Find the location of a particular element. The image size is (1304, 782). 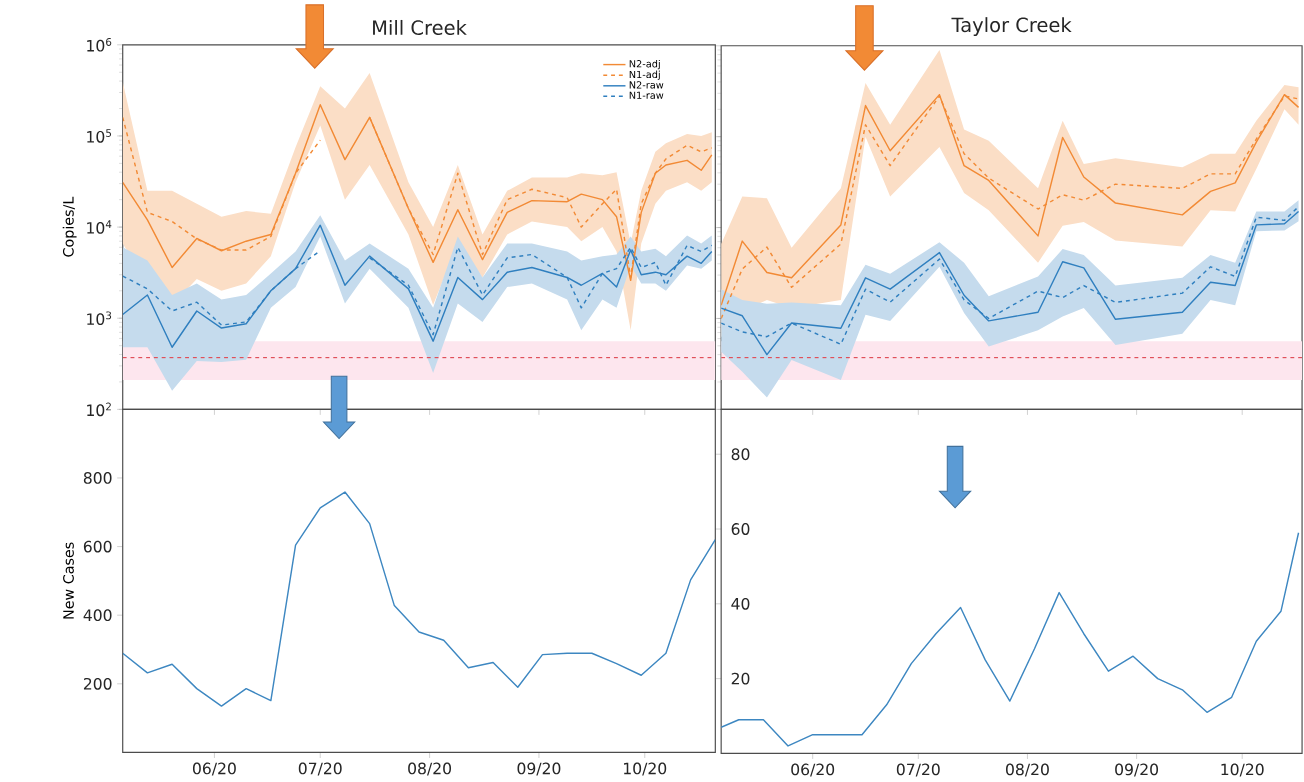

y-tick-label: 10$^{3}$ is located at coordinates (99, 318).